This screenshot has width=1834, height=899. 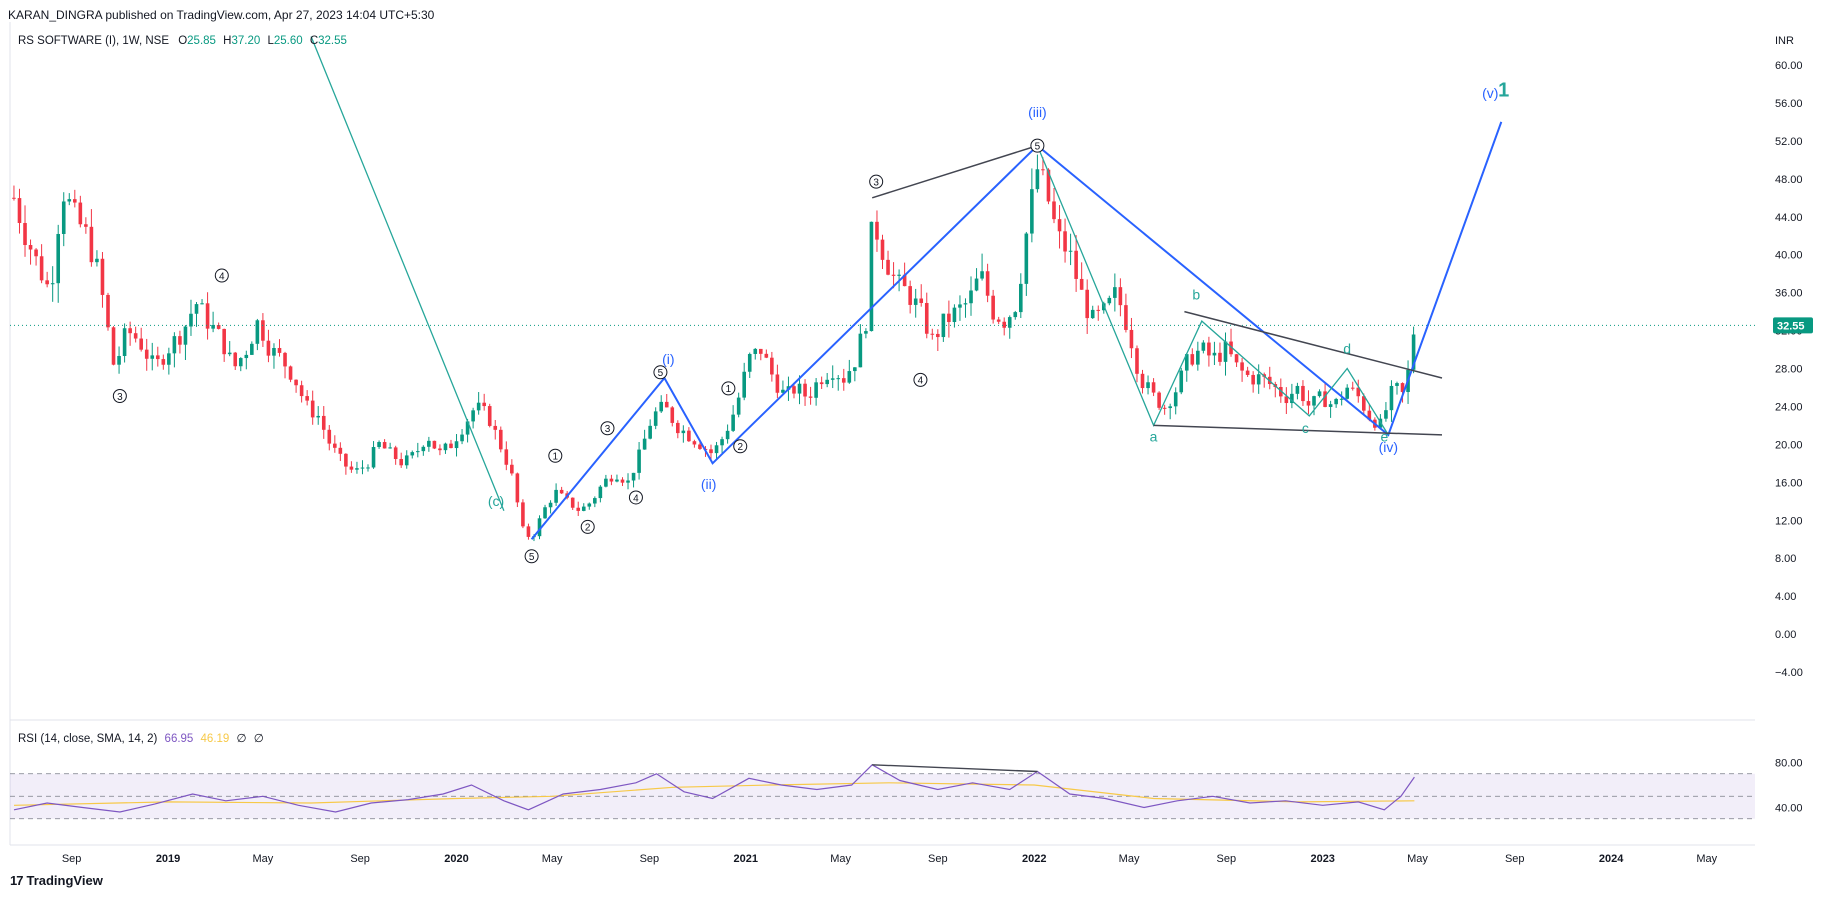 What do you see at coordinates (1789, 809) in the screenshot?
I see `rsi-tick-label: 40.00` at bounding box center [1789, 809].